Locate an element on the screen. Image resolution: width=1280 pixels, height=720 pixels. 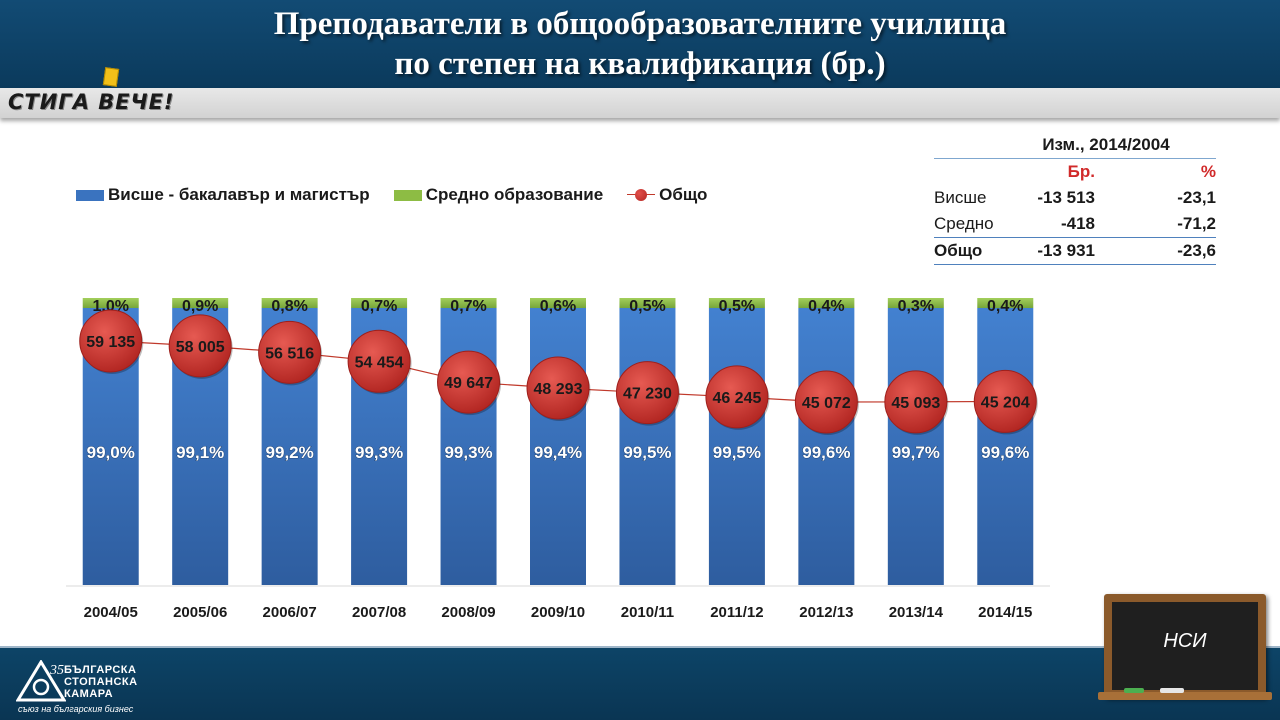
data-label-total: 46 245 is located at coordinates (736, 398).